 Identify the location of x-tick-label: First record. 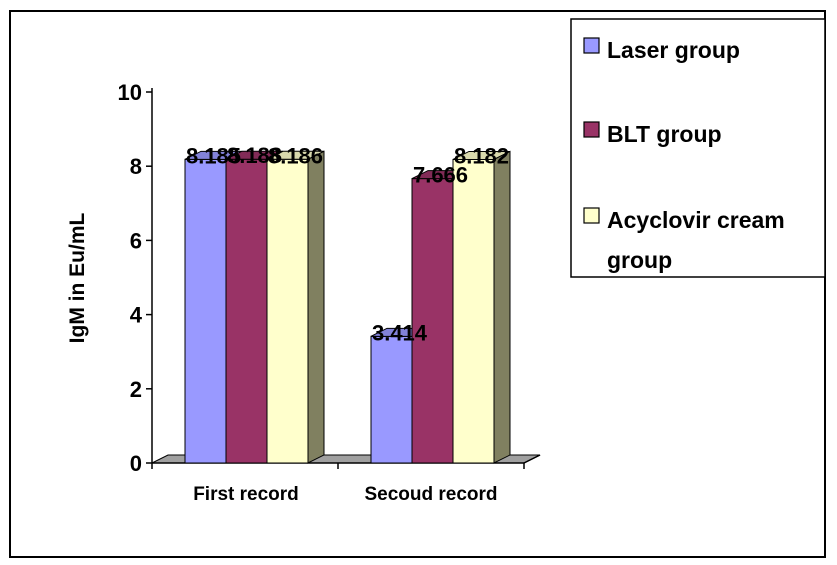
(246, 494).